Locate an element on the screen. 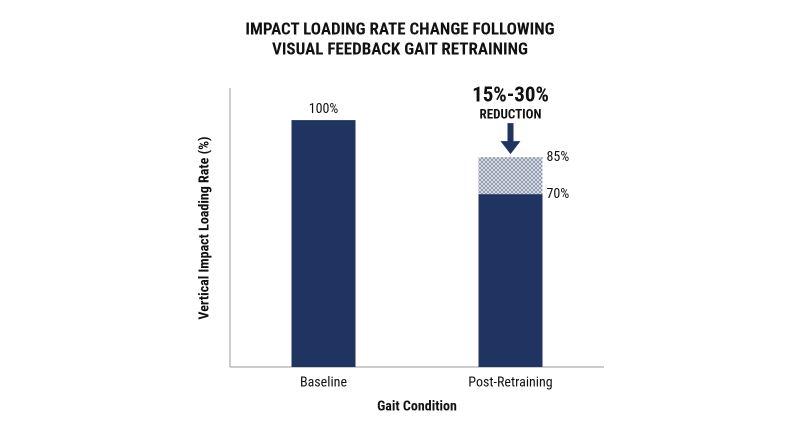 This screenshot has height=447, width=800. chart-title: IMPACT LOADING RATE CHANGE FOLLOWING is located at coordinates (399, 29).